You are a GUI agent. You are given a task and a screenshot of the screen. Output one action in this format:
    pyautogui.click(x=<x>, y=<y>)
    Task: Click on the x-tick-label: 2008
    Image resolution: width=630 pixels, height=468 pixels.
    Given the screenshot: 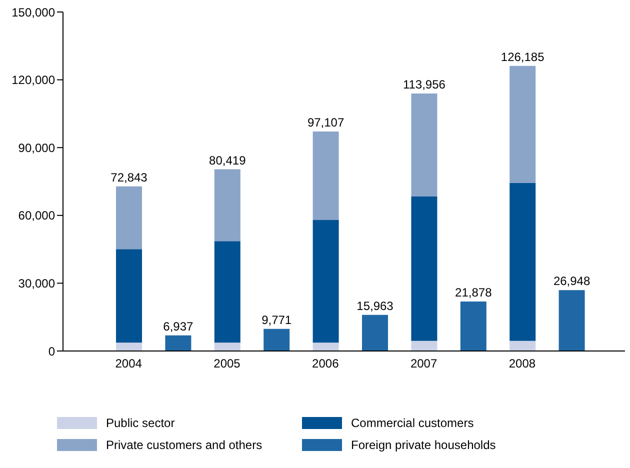 What is the action you would take?
    pyautogui.click(x=522, y=363)
    